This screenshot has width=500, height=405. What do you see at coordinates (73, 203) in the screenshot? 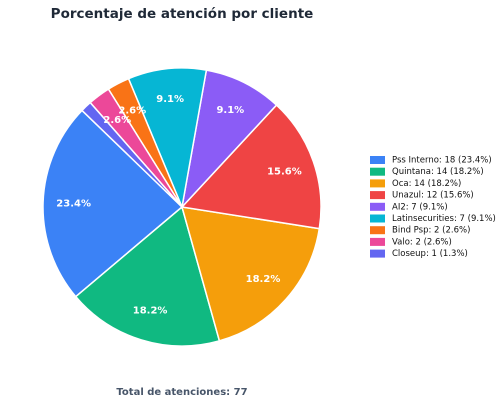
I see `data-label: 23.4%` at bounding box center [73, 203].